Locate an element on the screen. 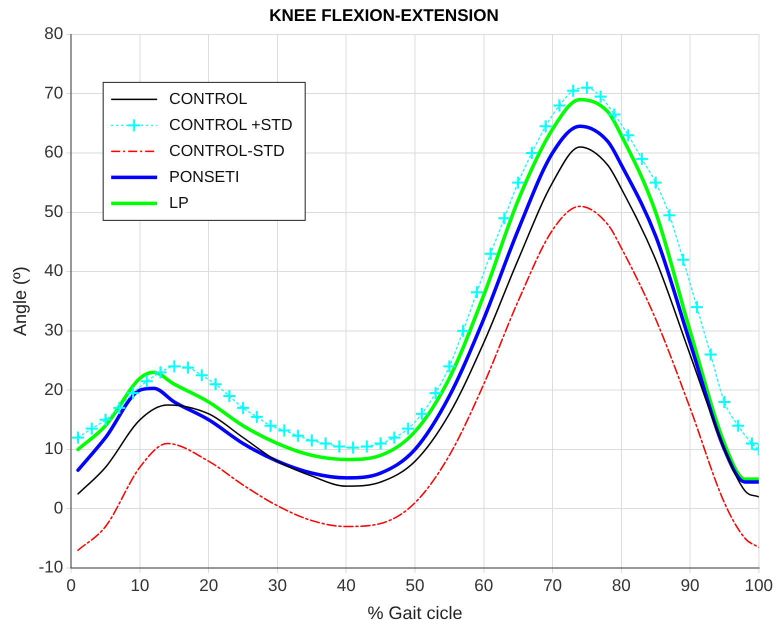 The width and height of the screenshot is (776, 633). y-tick-label: 60 is located at coordinates (54, 152).